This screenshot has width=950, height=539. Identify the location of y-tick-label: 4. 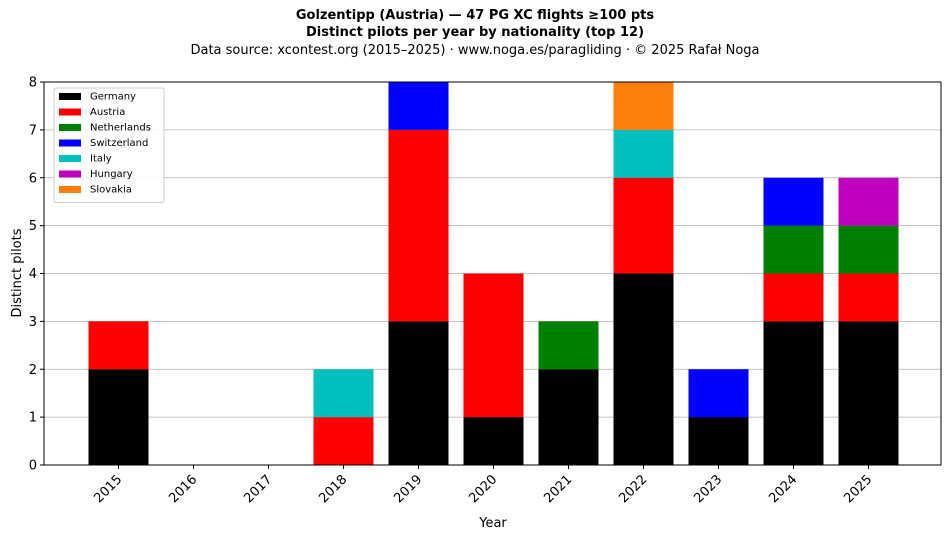
(33, 274).